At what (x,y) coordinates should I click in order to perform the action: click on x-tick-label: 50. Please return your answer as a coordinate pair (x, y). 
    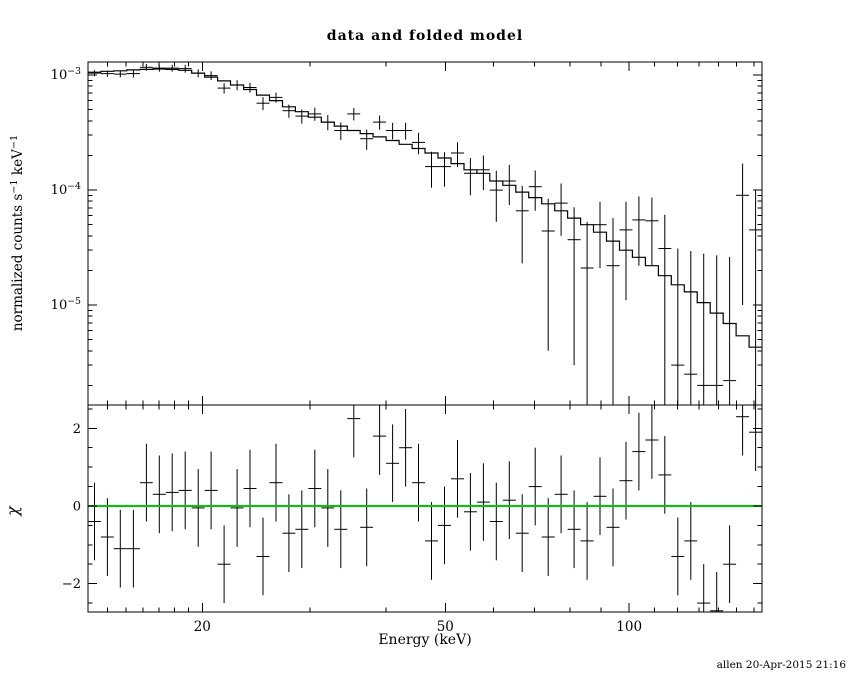
    Looking at the image, I should click on (445, 627).